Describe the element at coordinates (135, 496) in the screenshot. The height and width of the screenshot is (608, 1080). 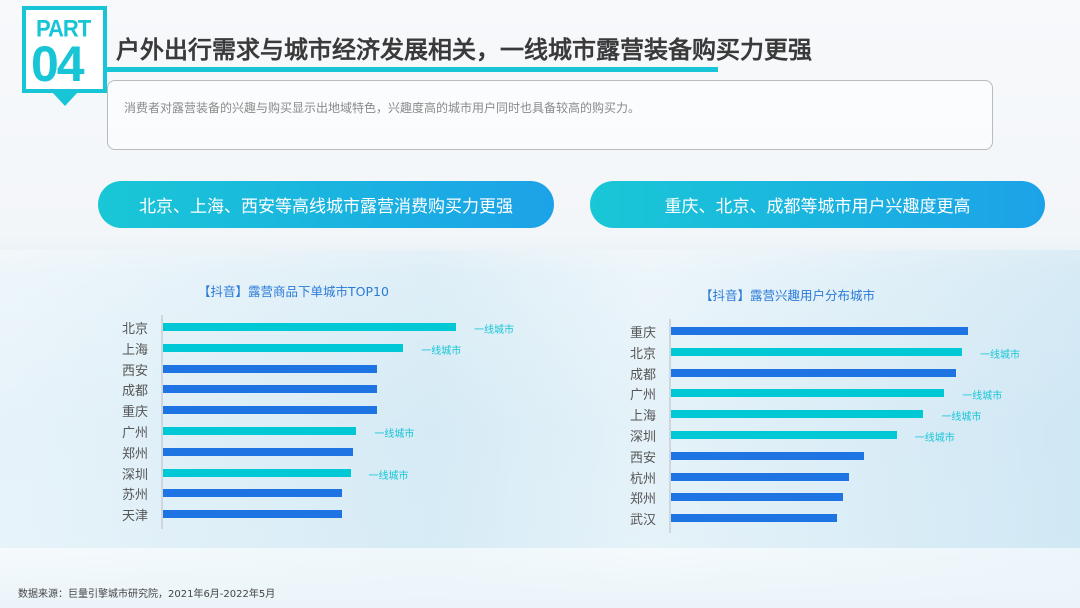
I see `category-label: 苏州` at that location.